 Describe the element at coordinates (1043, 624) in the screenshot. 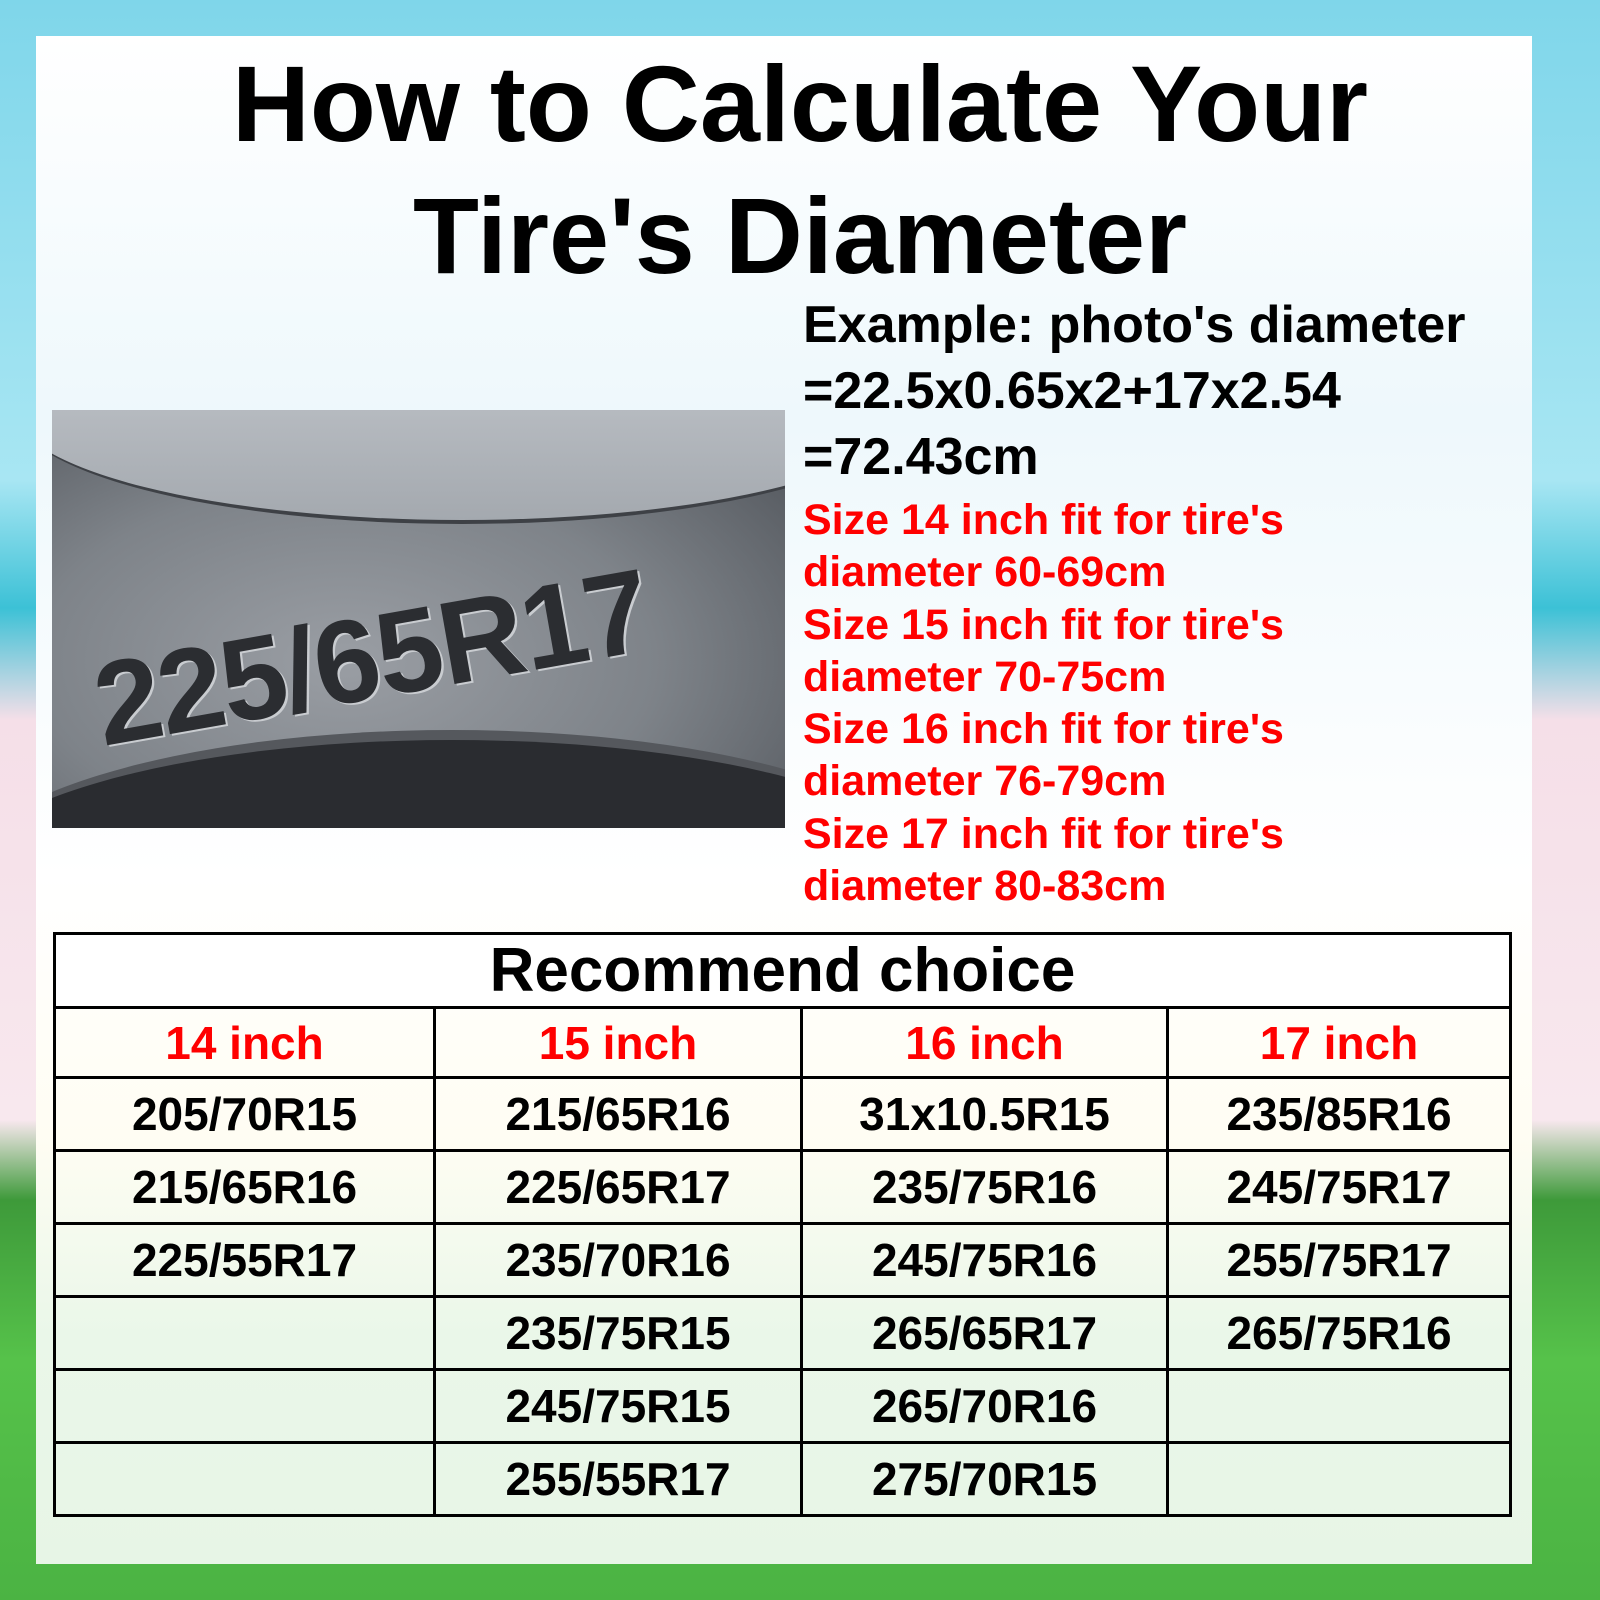

I see `size-rule-line1: Size 15 inch fit for tire's` at that location.